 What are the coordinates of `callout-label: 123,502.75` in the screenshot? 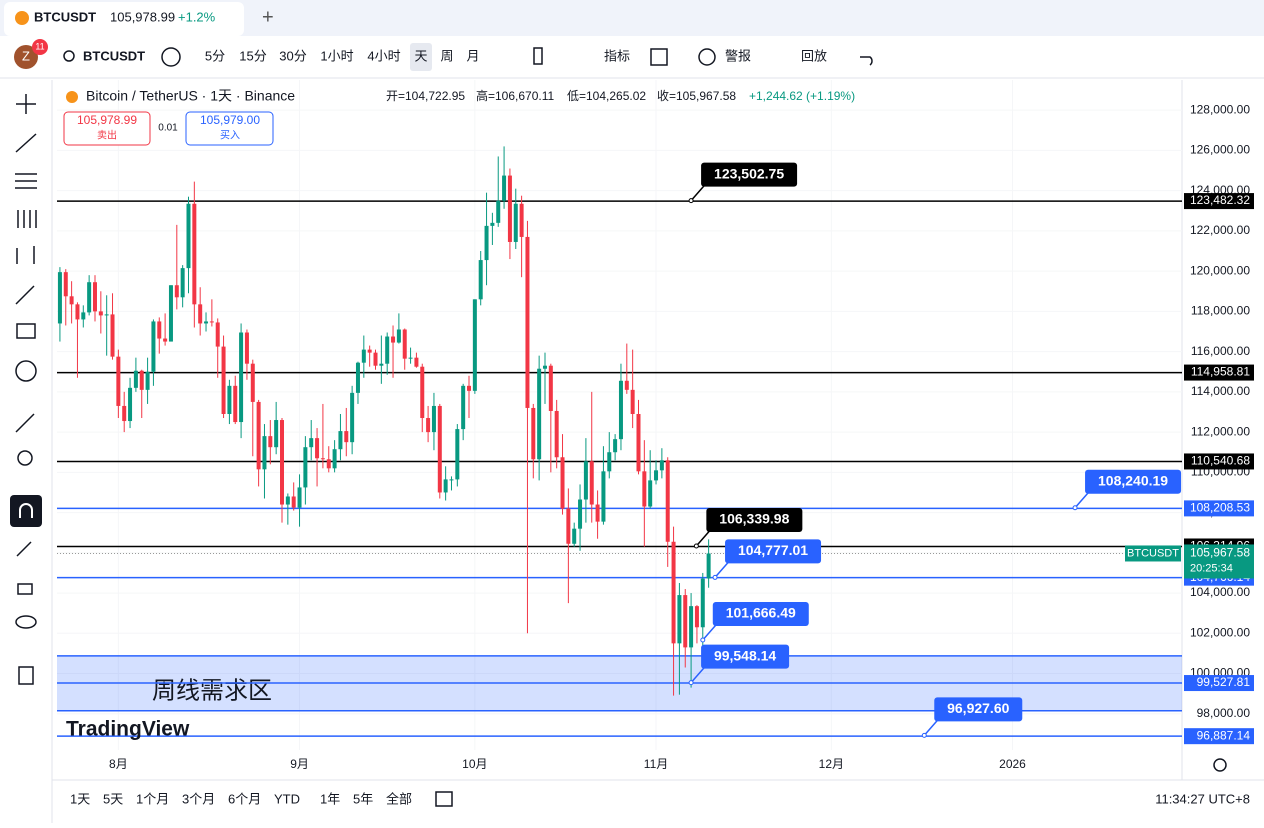 It's located at (749, 173).